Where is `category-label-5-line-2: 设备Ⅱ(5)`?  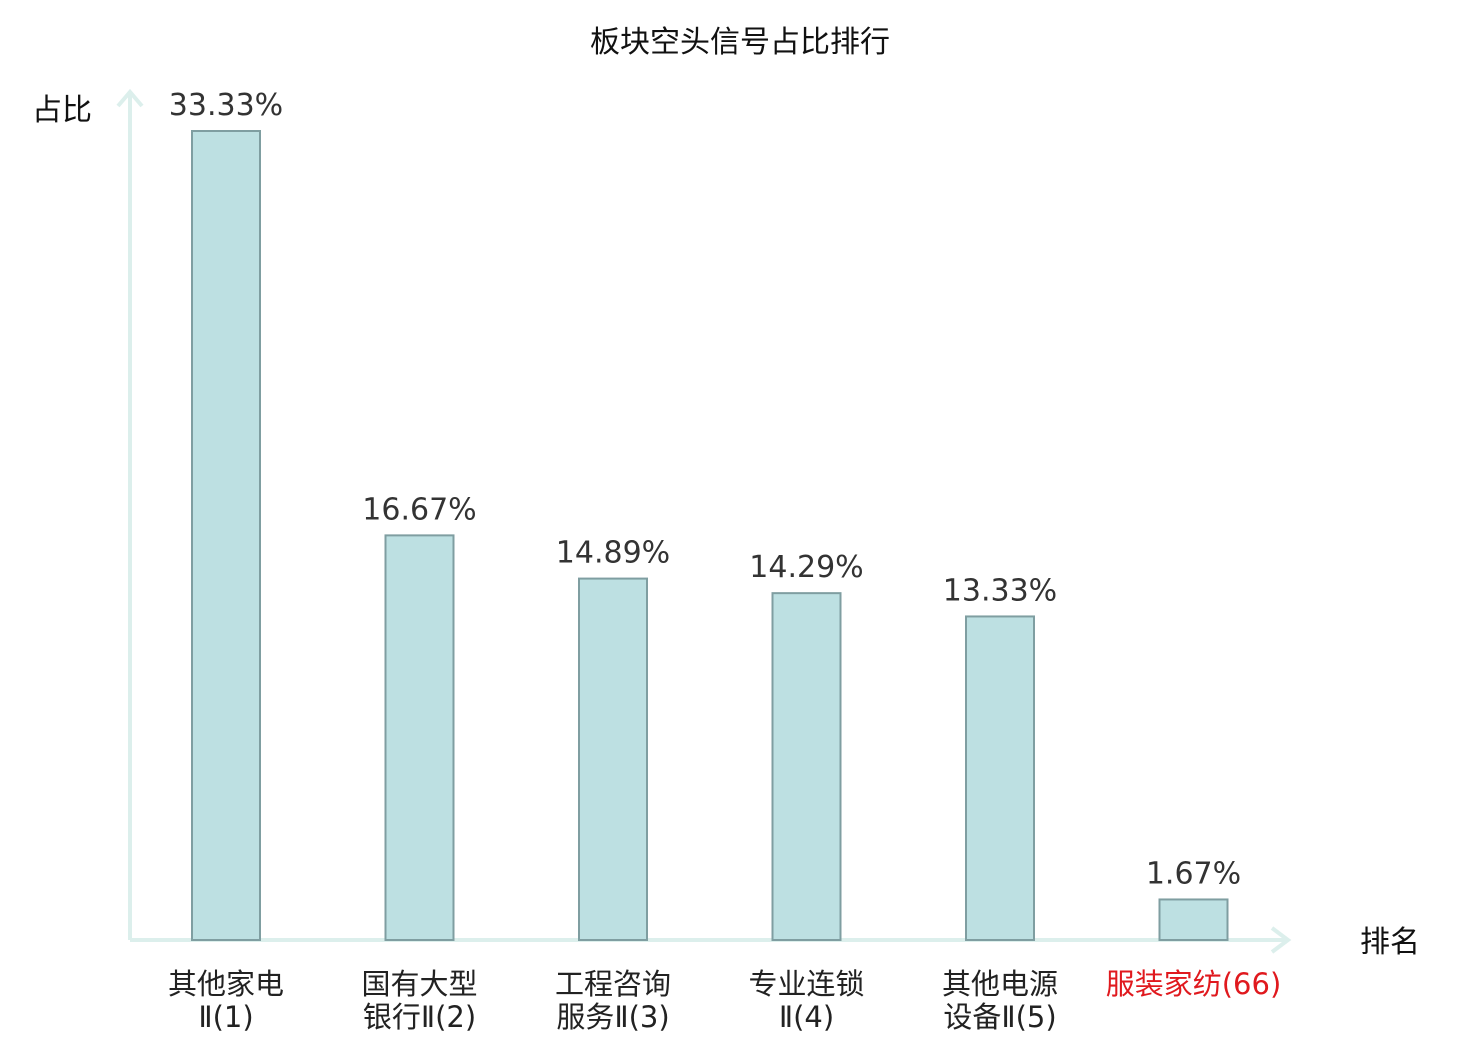
category-label-5-line-2: 设备Ⅱ(5) is located at coordinates (999, 1017).